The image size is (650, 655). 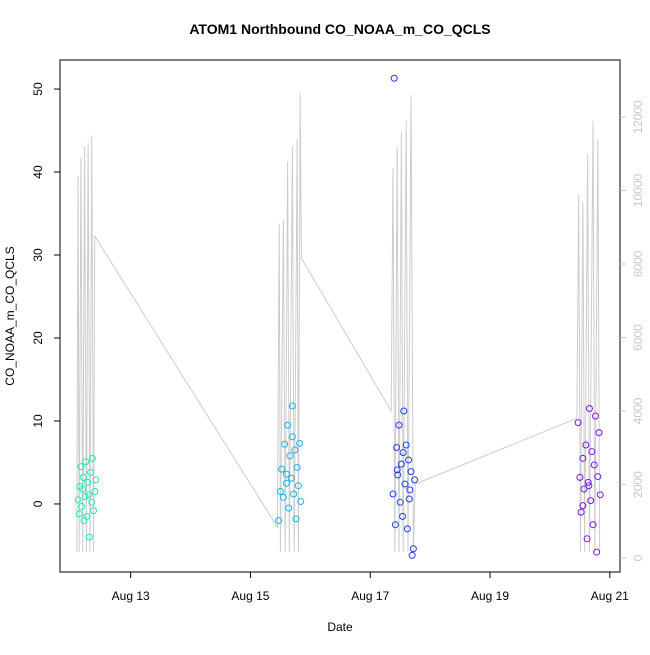 I want to click on chart-title: ATOM1 Northbound CO_NOAA_m_CO_QCLS, so click(x=339, y=29).